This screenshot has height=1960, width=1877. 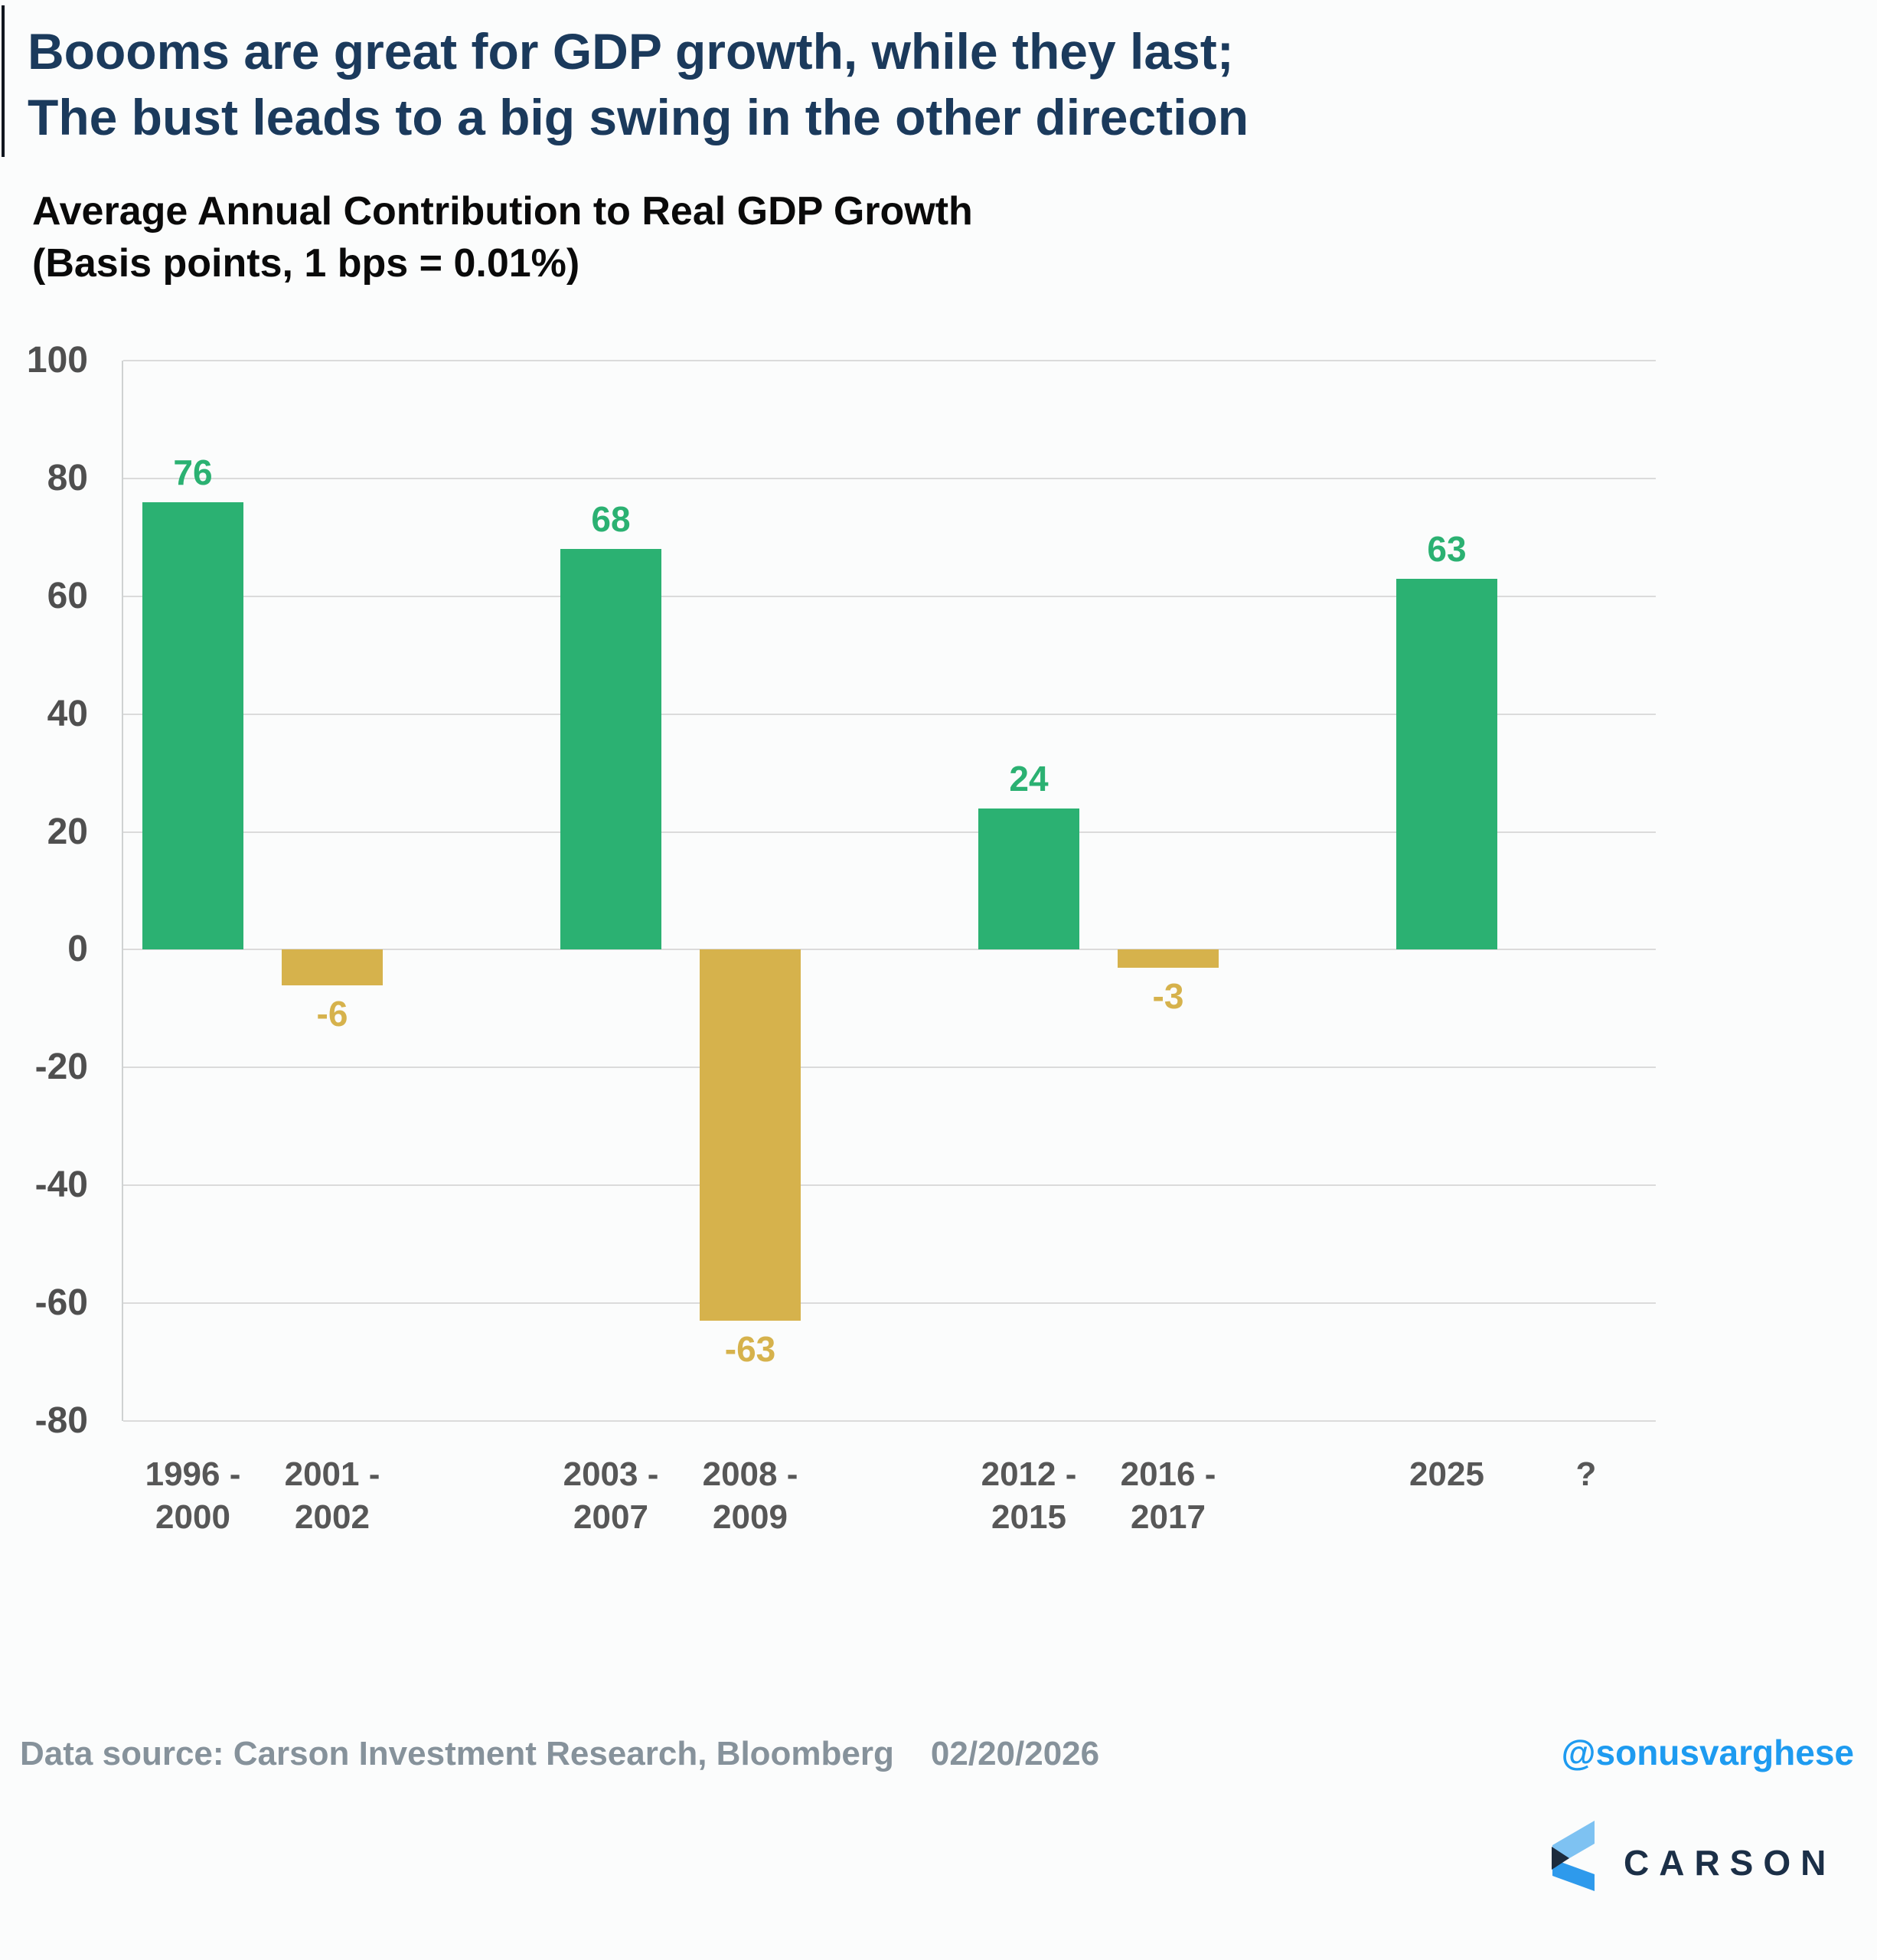 I want to click on carson-logo-wordmark: CARSON, so click(x=1730, y=1863).